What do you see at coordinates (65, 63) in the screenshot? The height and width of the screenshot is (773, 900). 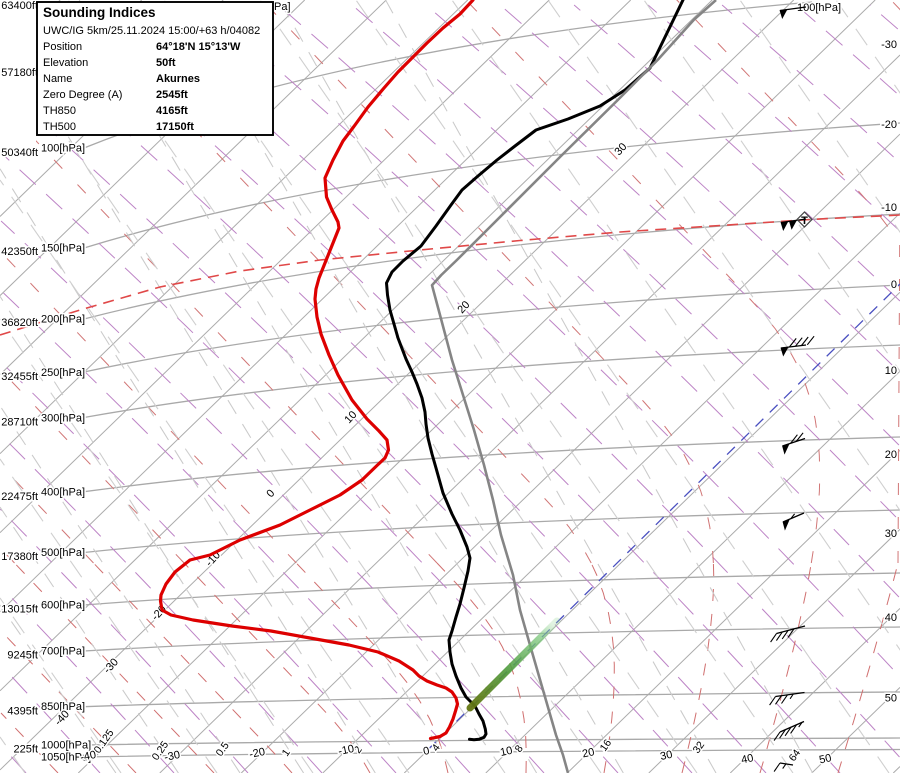 I see `svg-text: Elevation` at bounding box center [65, 63].